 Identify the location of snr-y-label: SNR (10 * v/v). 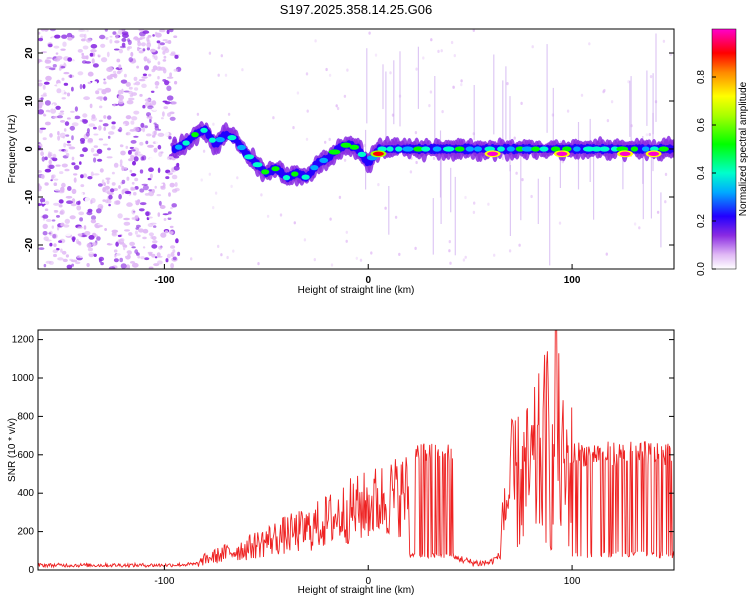
(12, 450).